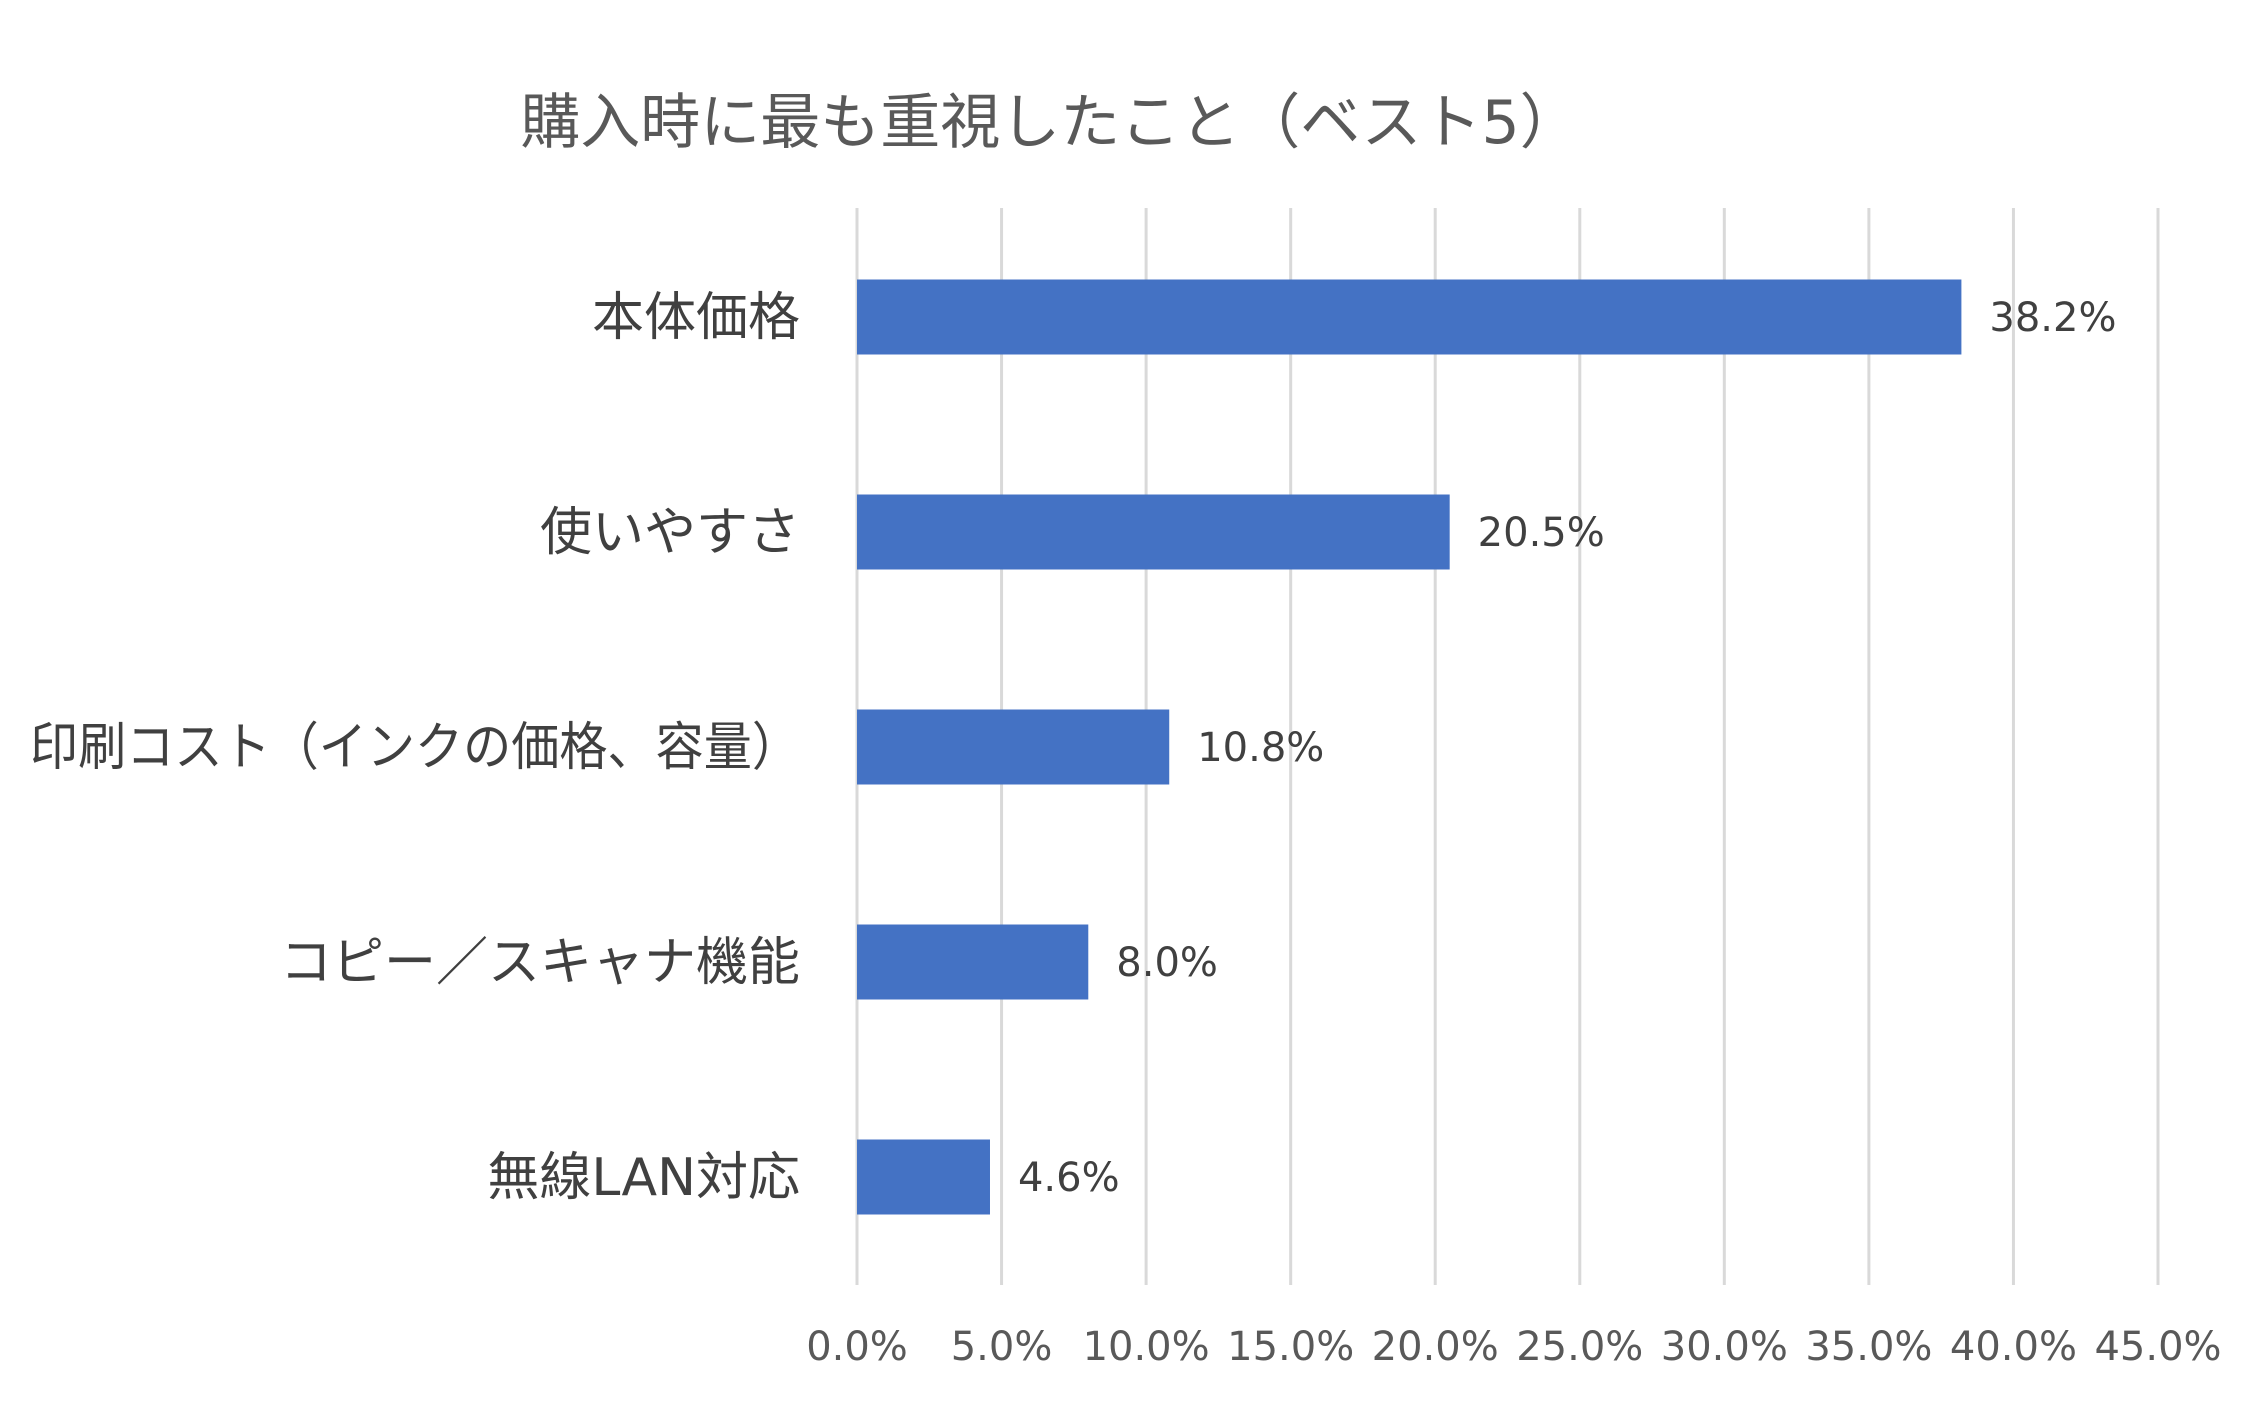 The width and height of the screenshot is (2244, 1419). I want to click on x-tick-label-7: 35.0%, so click(1868, 1347).